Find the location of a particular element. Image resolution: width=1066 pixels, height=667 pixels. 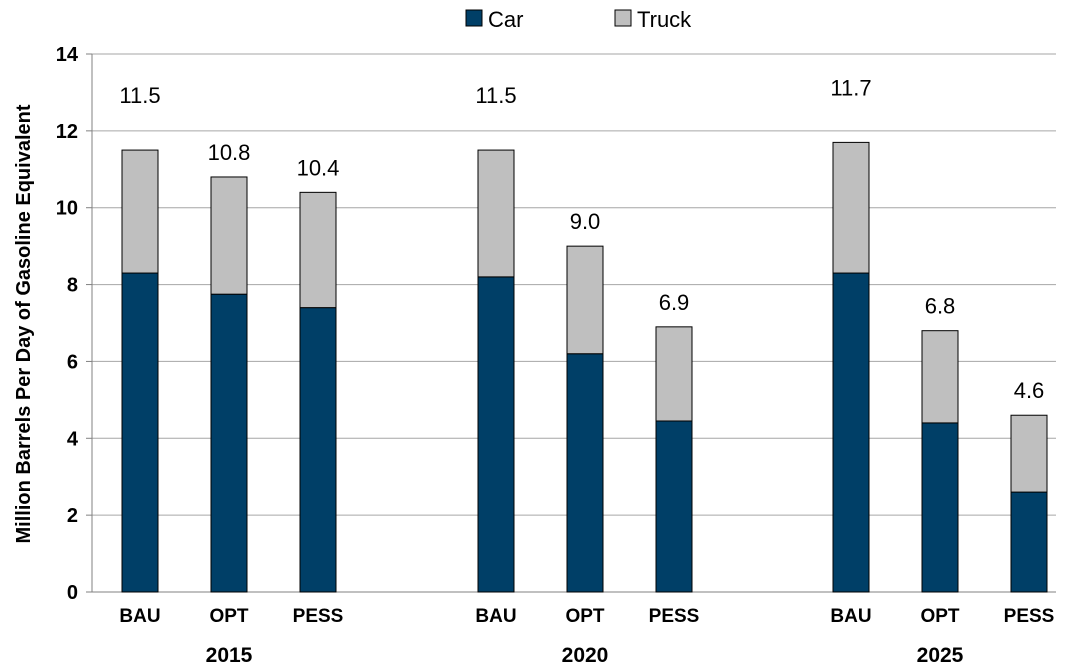

x-group-label: 2015 is located at coordinates (229, 655).